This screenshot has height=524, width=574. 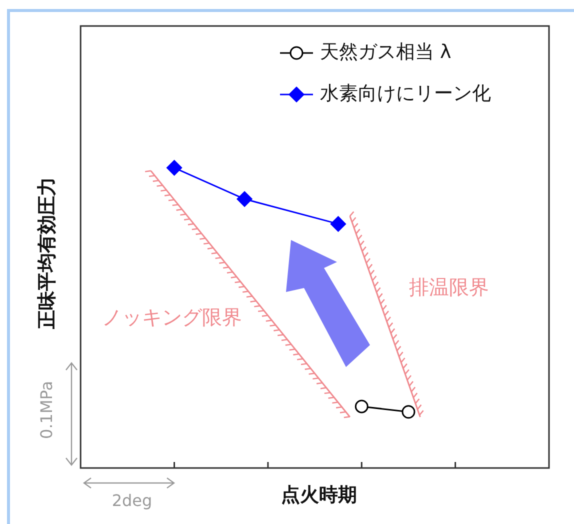 What do you see at coordinates (46, 410) in the screenshot?
I see `text: 0.1MPa` at bounding box center [46, 410].